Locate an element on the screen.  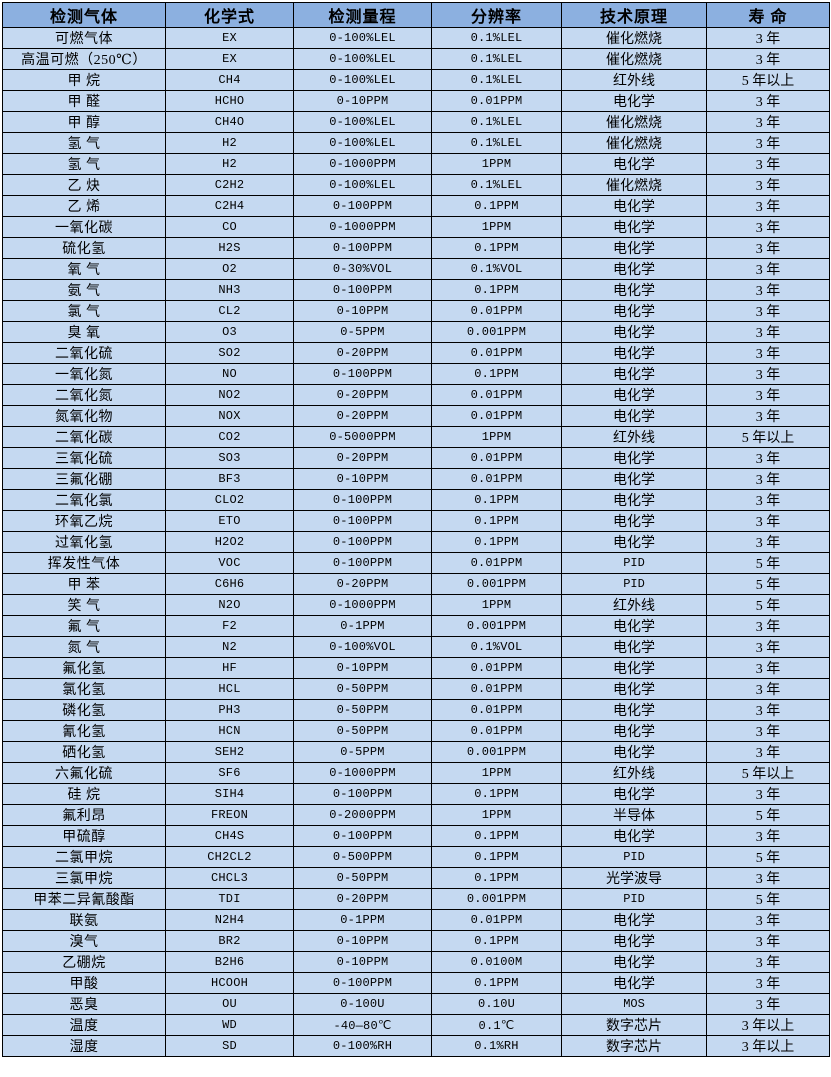
cell-gas: 过氧化氢 is located at coordinates (84, 542).